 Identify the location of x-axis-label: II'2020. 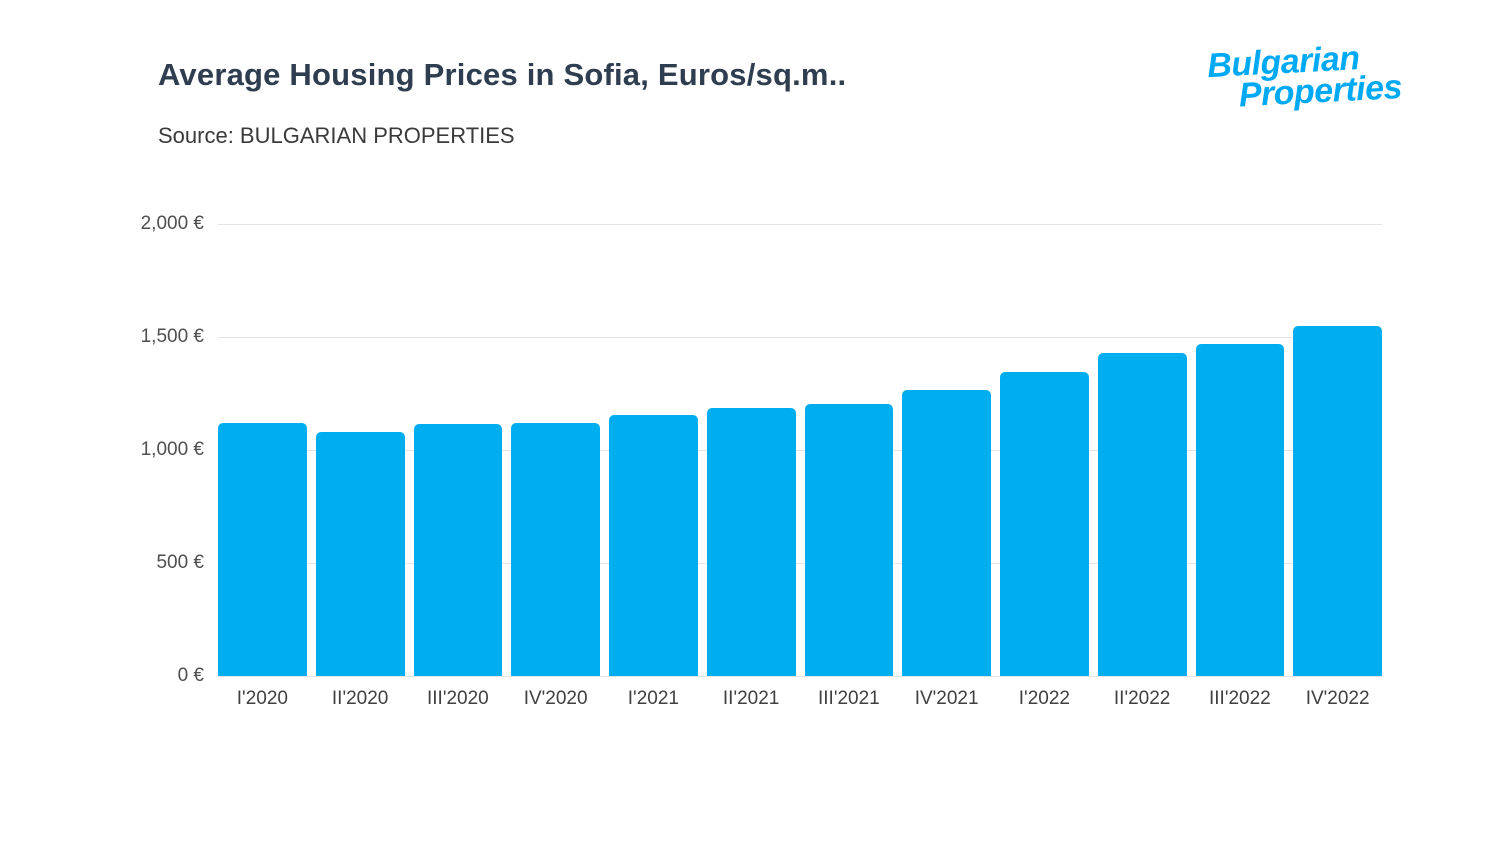
(360, 698).